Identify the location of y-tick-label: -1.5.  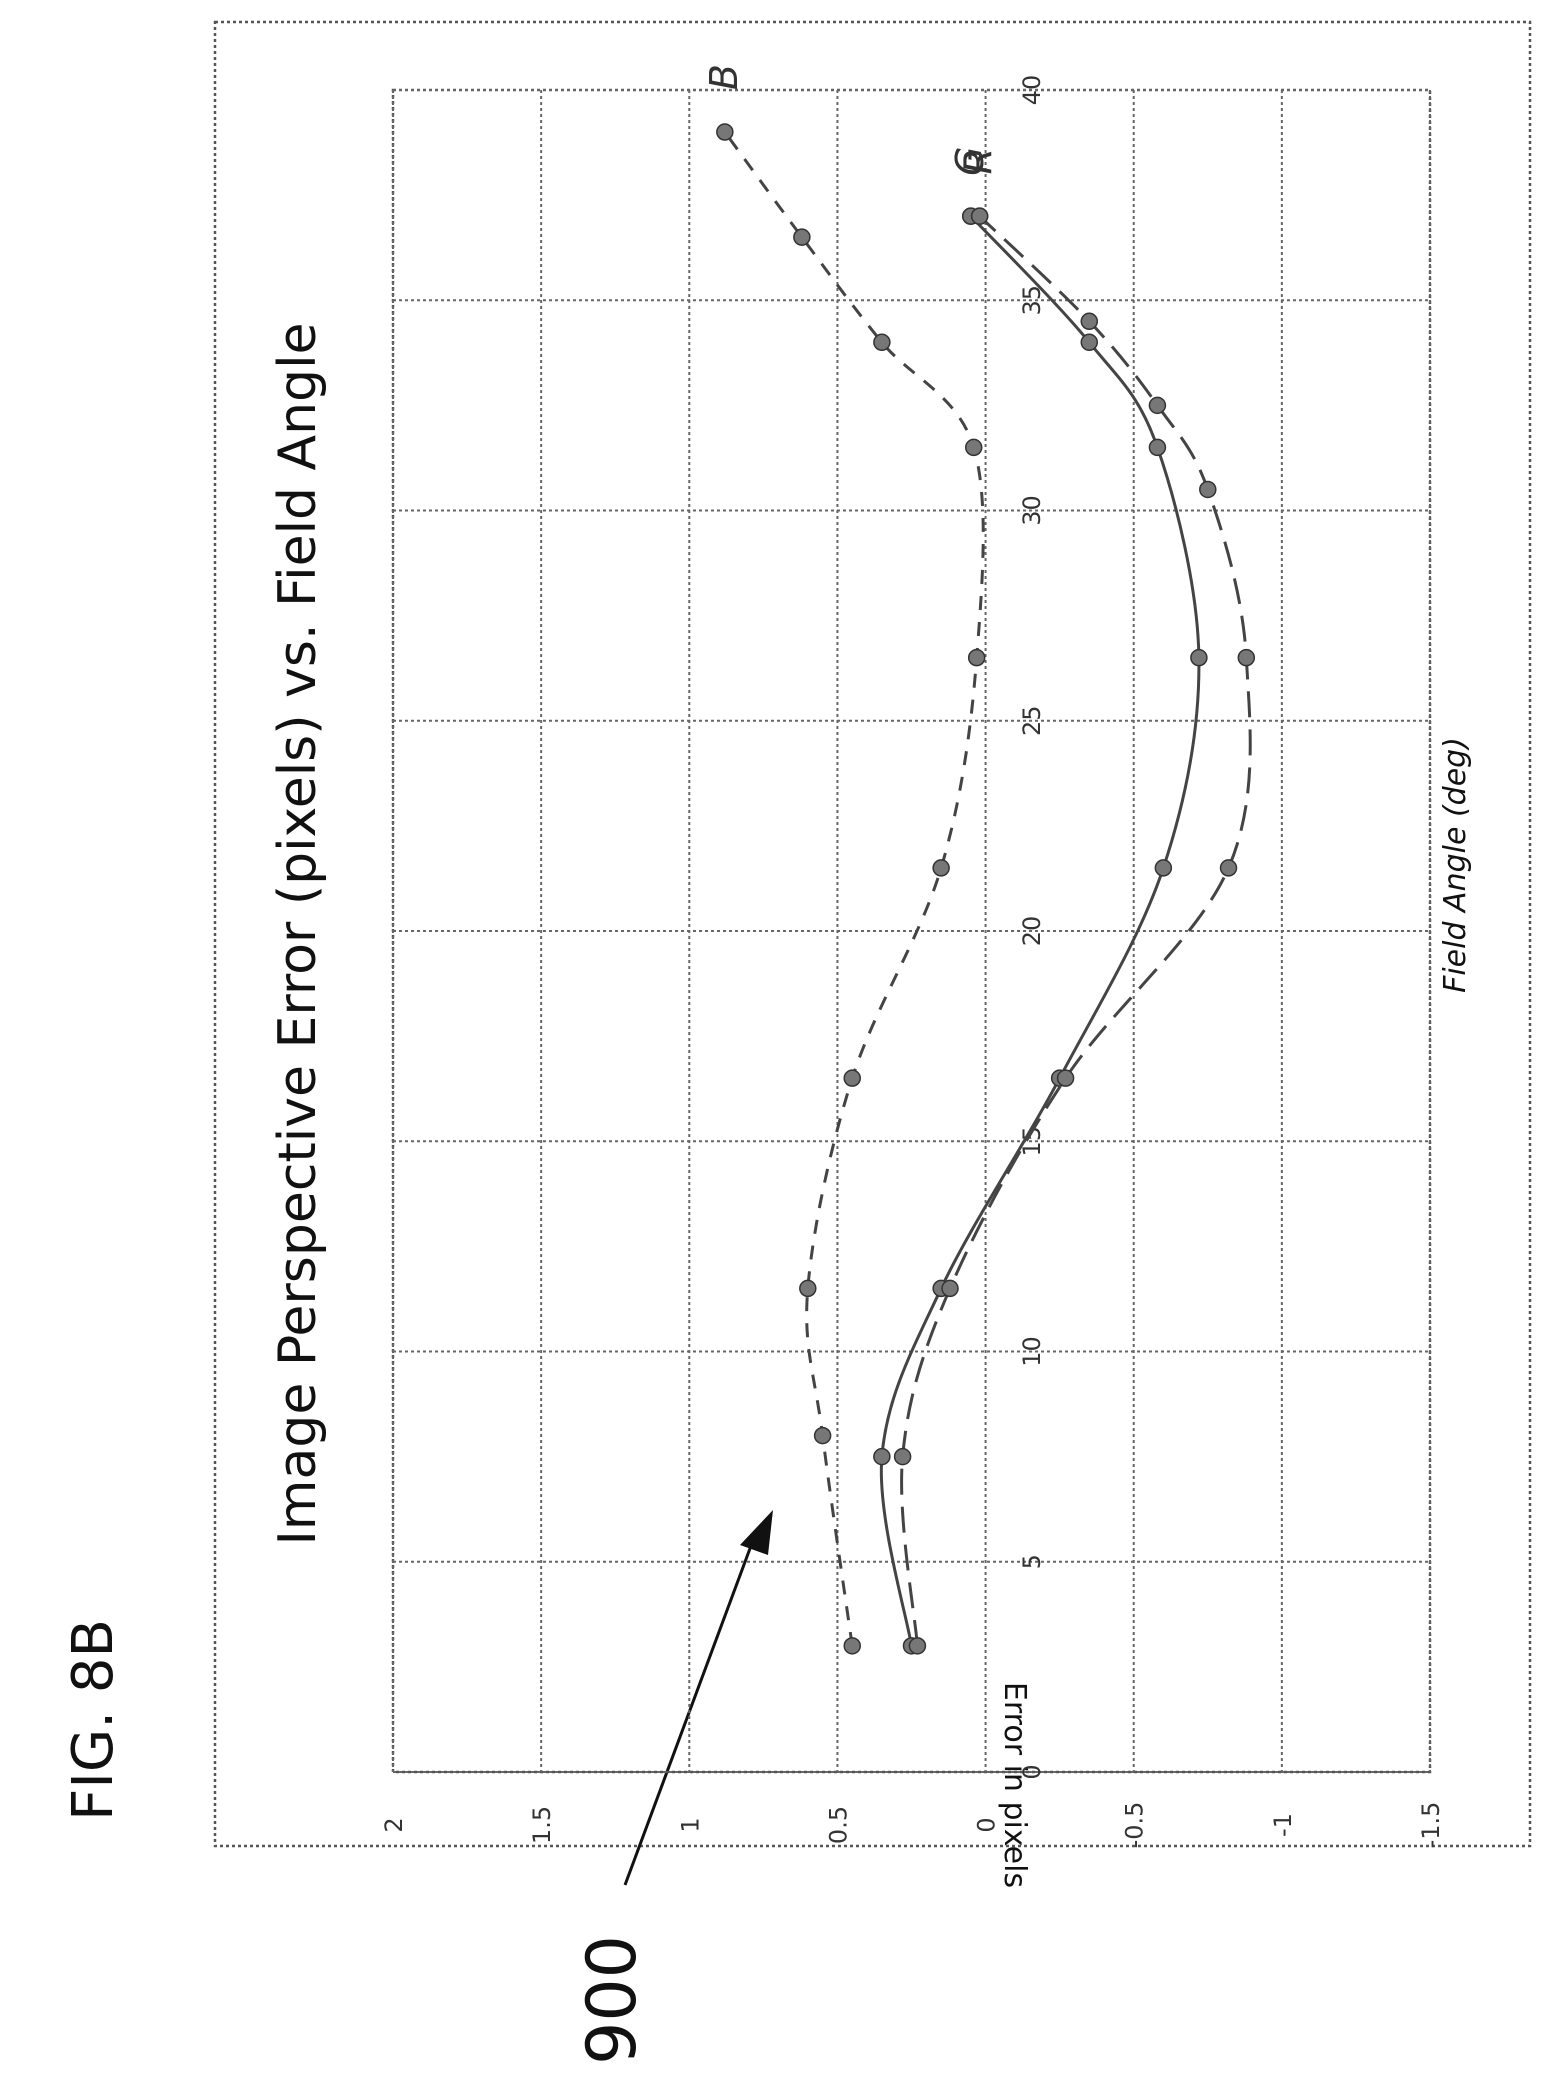
(1431, 1825).